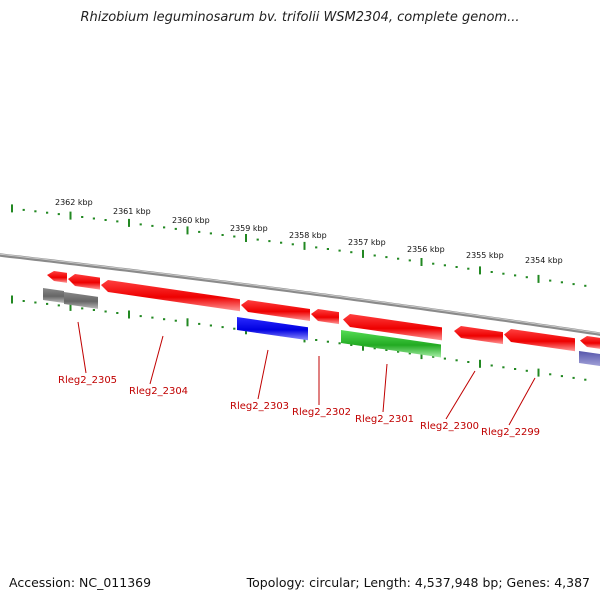 The image size is (600, 600). Describe the element at coordinates (191, 220) in the screenshot. I see `scale-label: 2360 kbp` at that location.